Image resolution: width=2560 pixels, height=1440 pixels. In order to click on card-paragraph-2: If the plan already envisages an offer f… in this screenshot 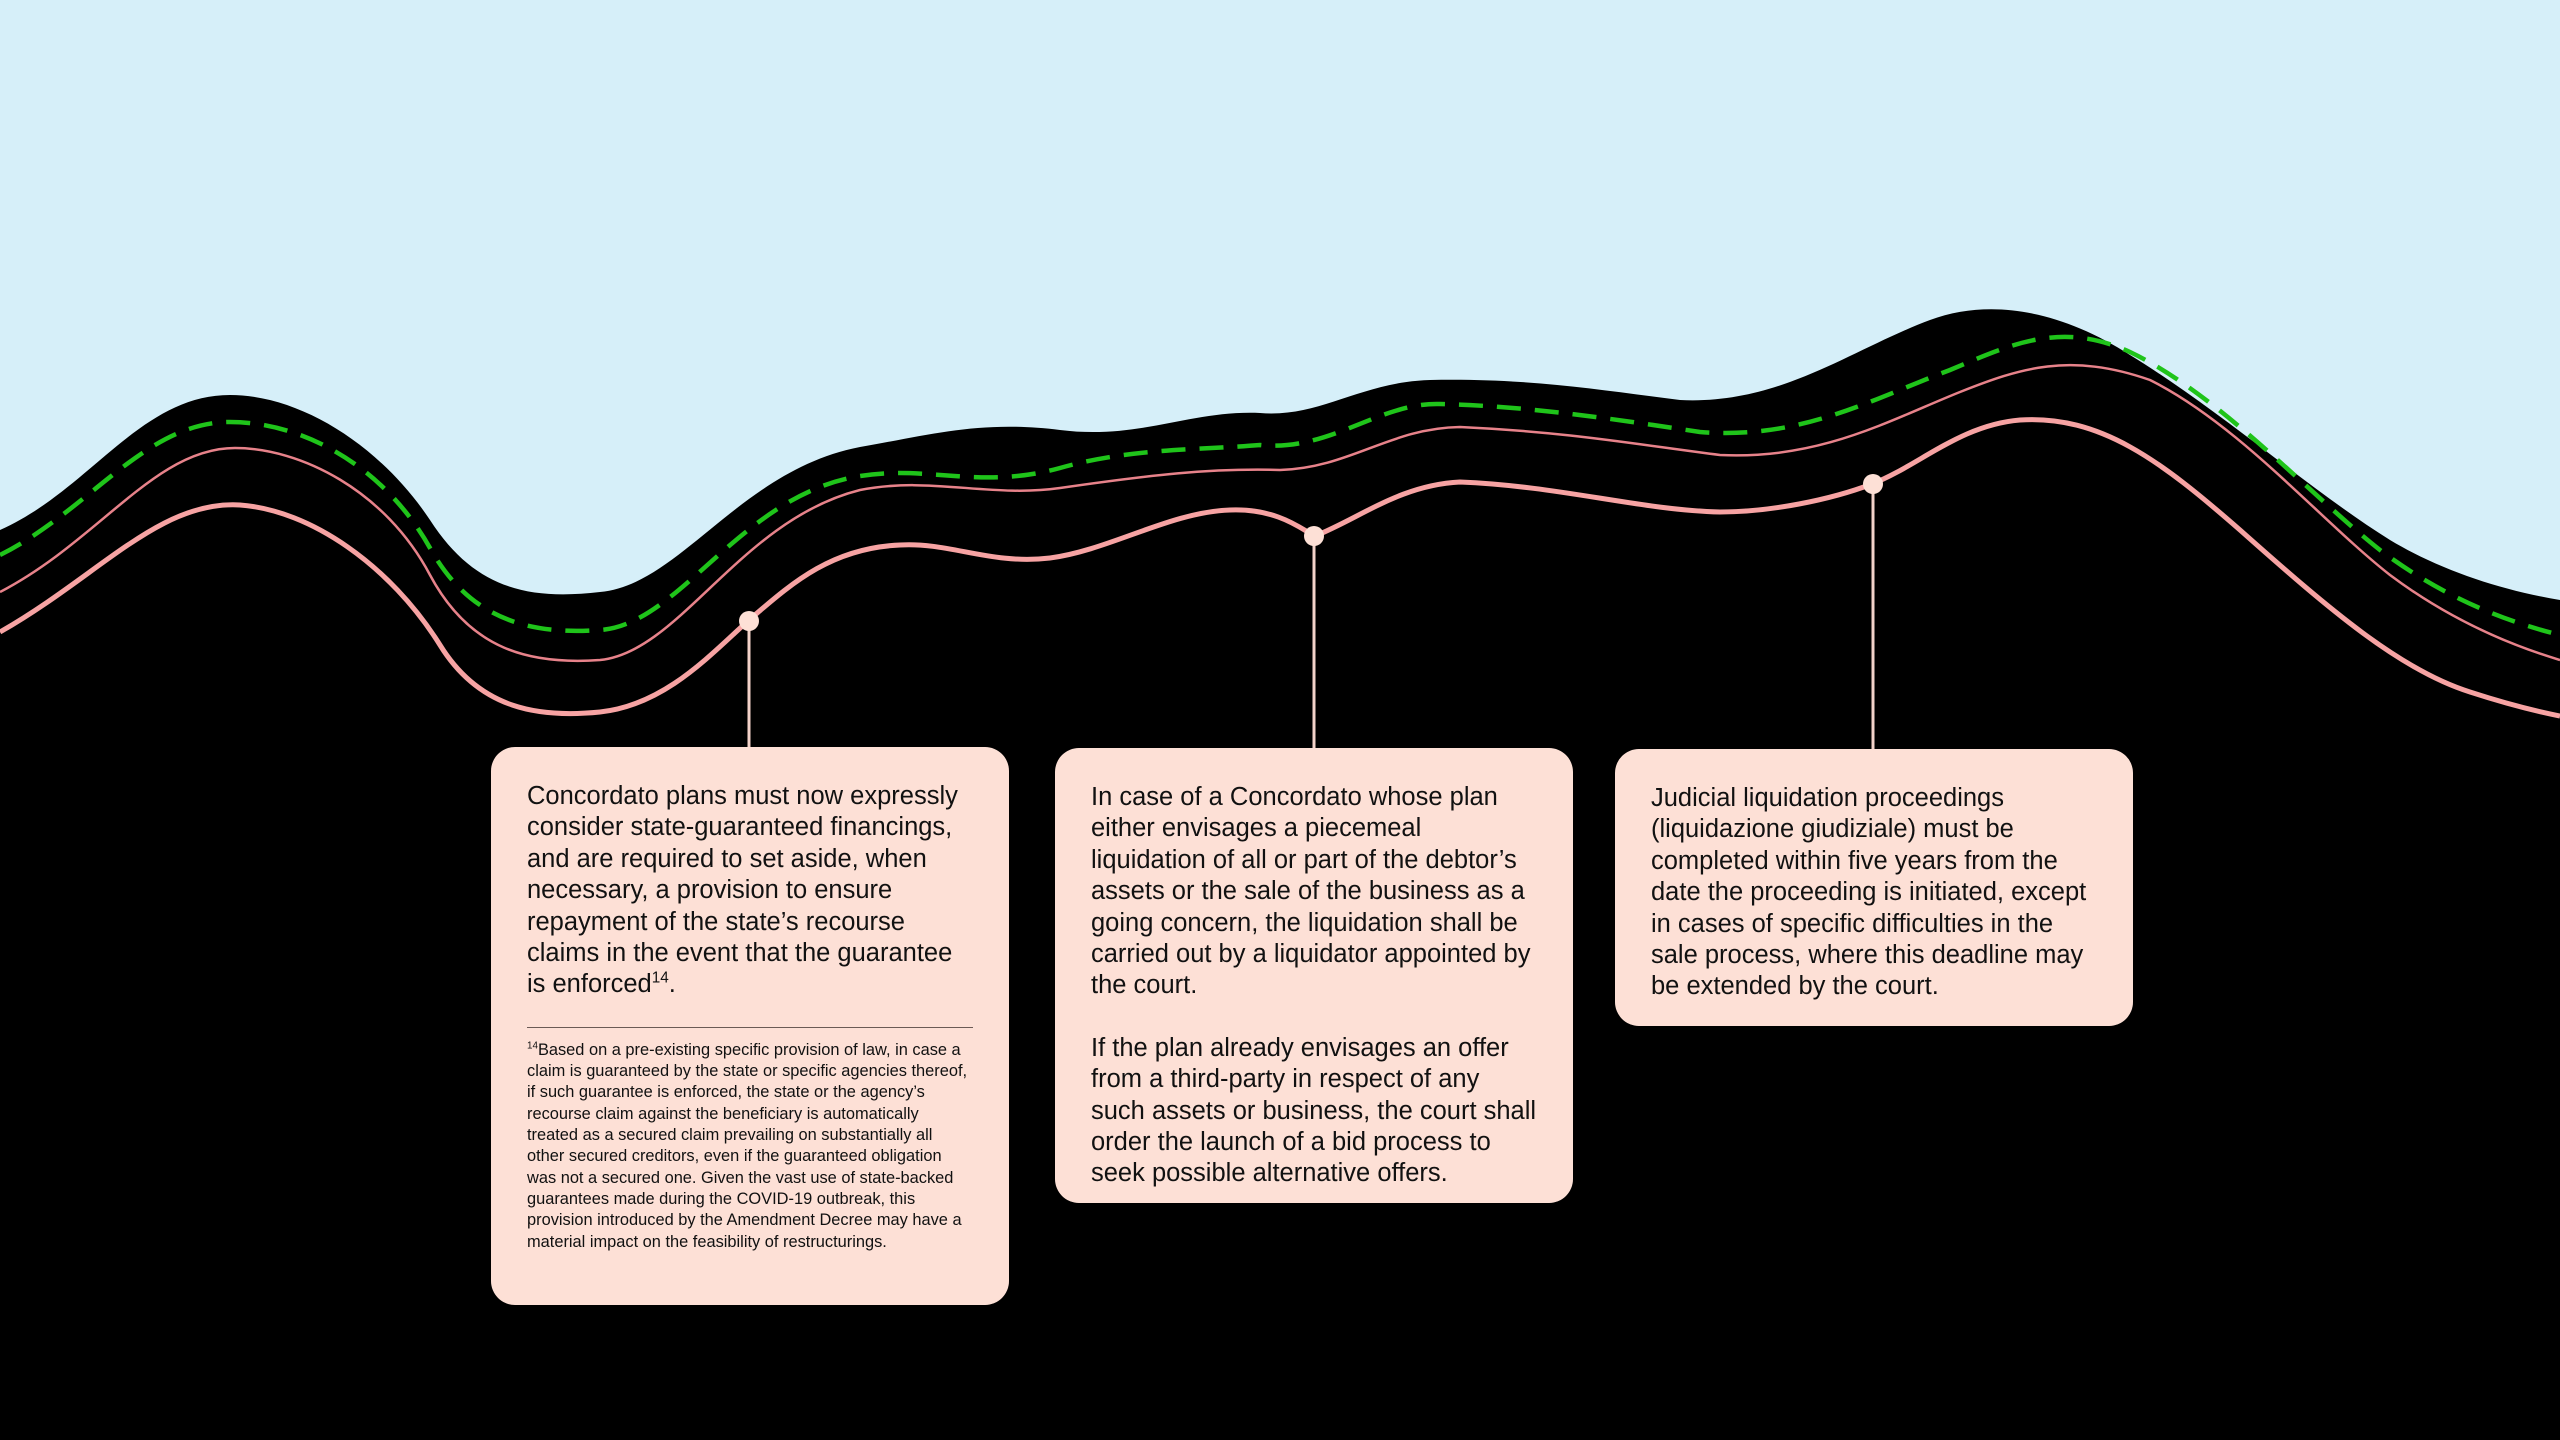, I will do `click(1314, 1110)`.